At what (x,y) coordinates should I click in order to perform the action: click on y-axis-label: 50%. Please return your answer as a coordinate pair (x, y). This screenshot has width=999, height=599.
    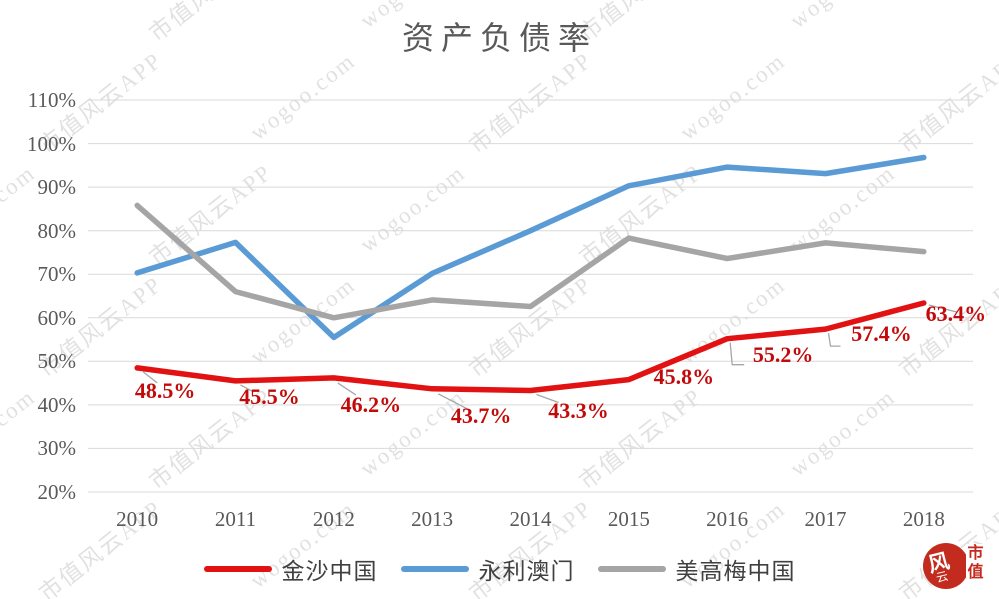
    Looking at the image, I should click on (57, 361).